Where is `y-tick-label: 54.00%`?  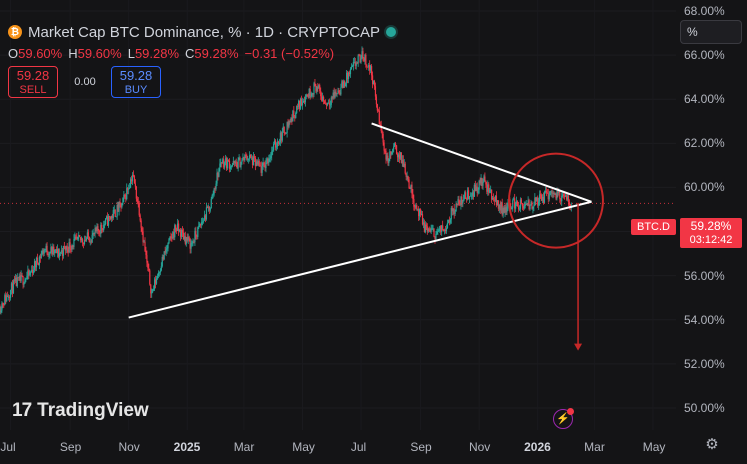 y-tick-label: 54.00% is located at coordinates (704, 319).